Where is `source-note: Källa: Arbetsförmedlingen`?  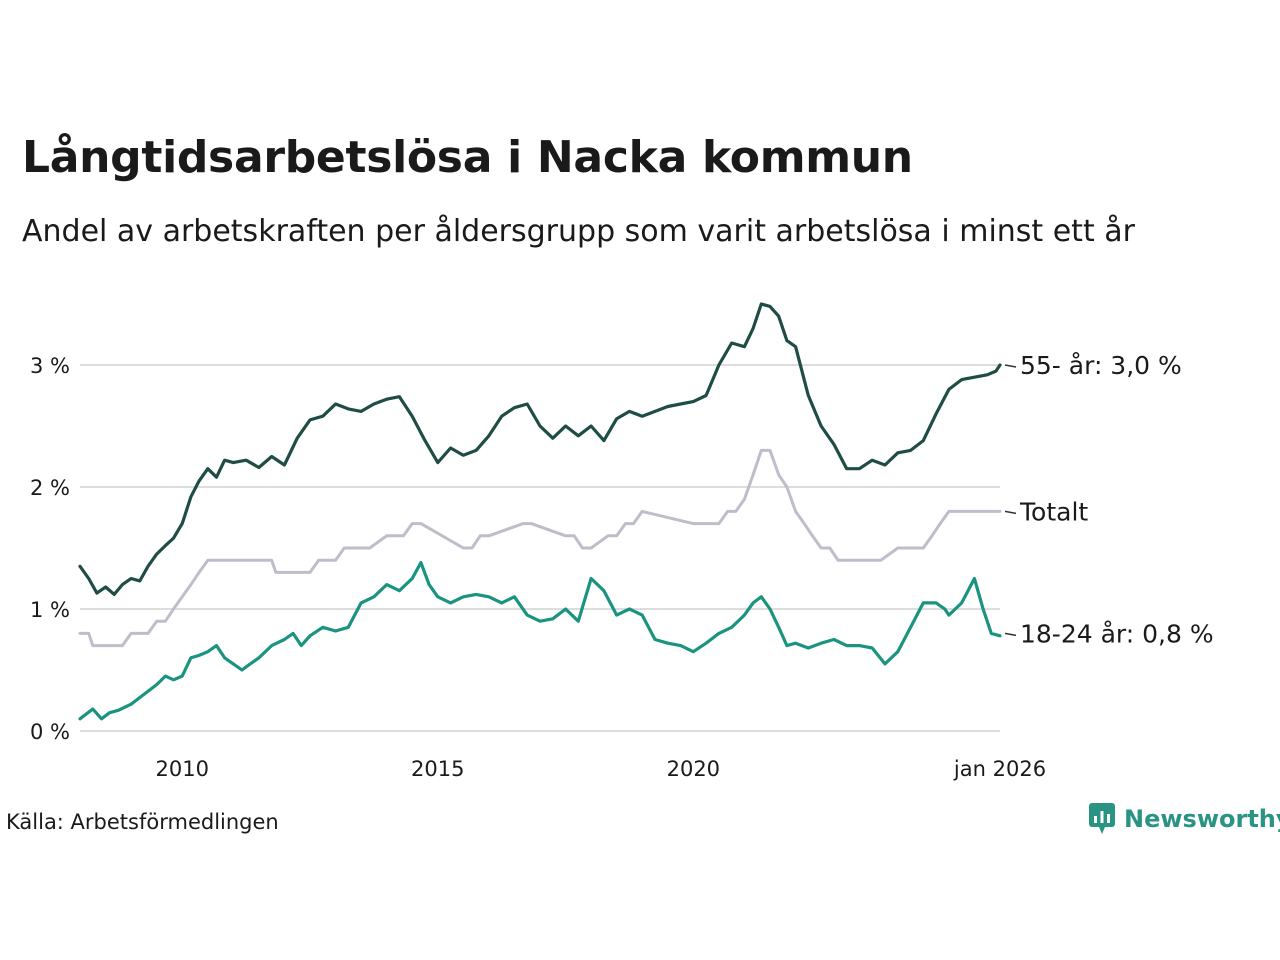 source-note: Källa: Arbetsförmedlingen is located at coordinates (142, 822).